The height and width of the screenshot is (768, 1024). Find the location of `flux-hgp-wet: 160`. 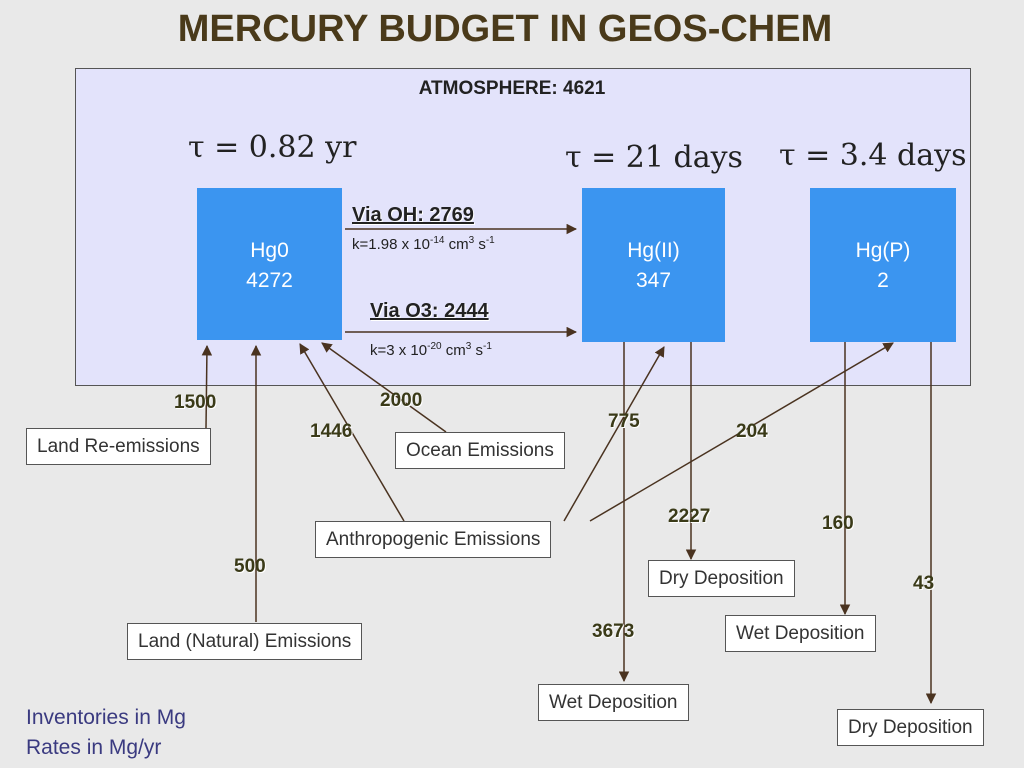

flux-hgp-wet: 160 is located at coordinates (838, 523).